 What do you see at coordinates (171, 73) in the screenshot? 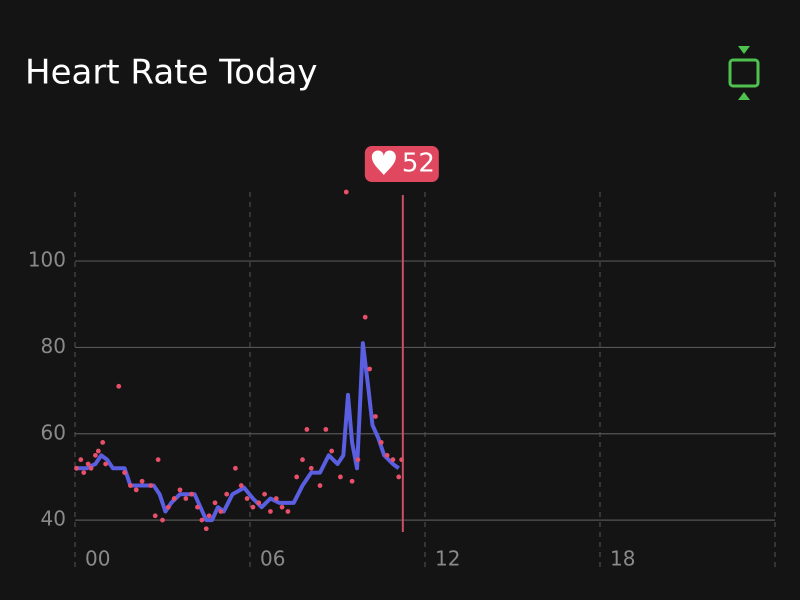
I see `chart-title: Heart Rate Today` at bounding box center [171, 73].